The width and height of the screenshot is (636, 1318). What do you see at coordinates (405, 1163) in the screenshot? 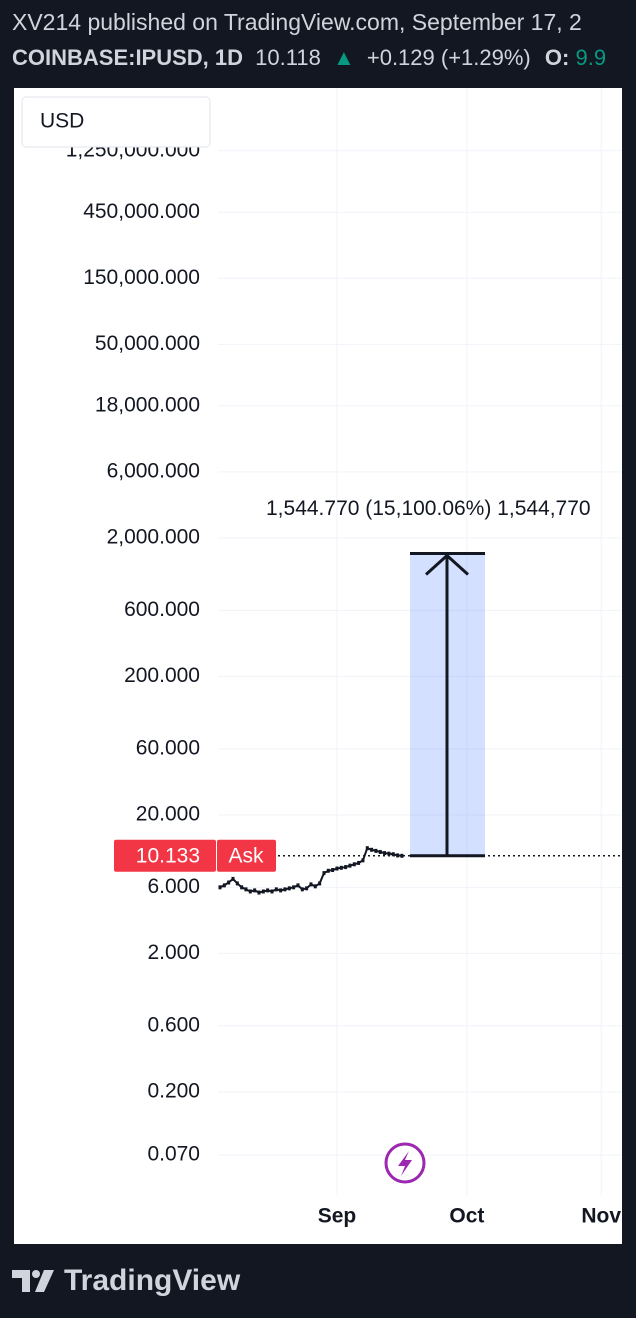
I see `lightning-bolt` at bounding box center [405, 1163].